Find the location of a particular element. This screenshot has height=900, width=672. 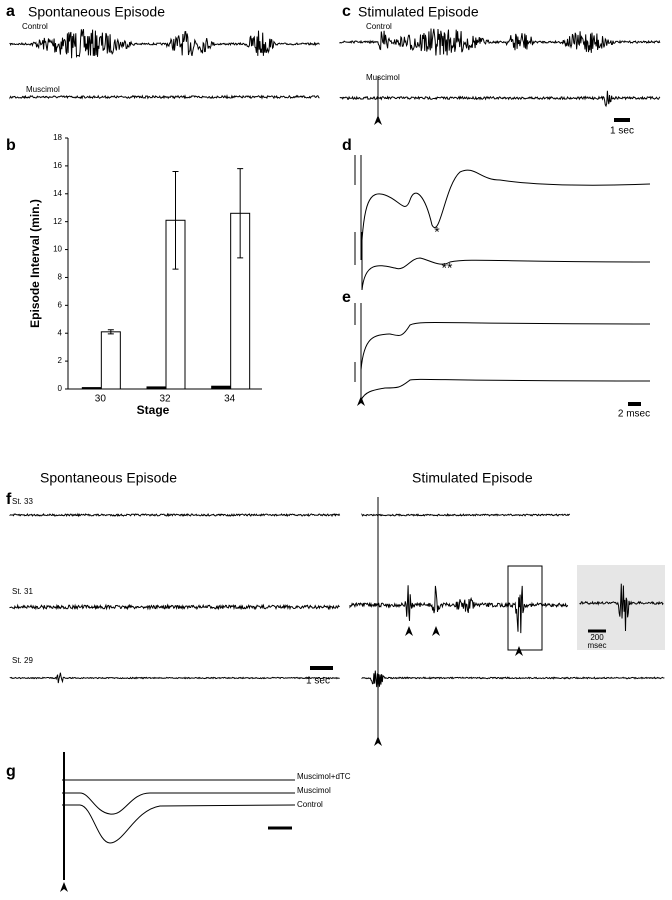

inset is located at coordinates (621, 607).